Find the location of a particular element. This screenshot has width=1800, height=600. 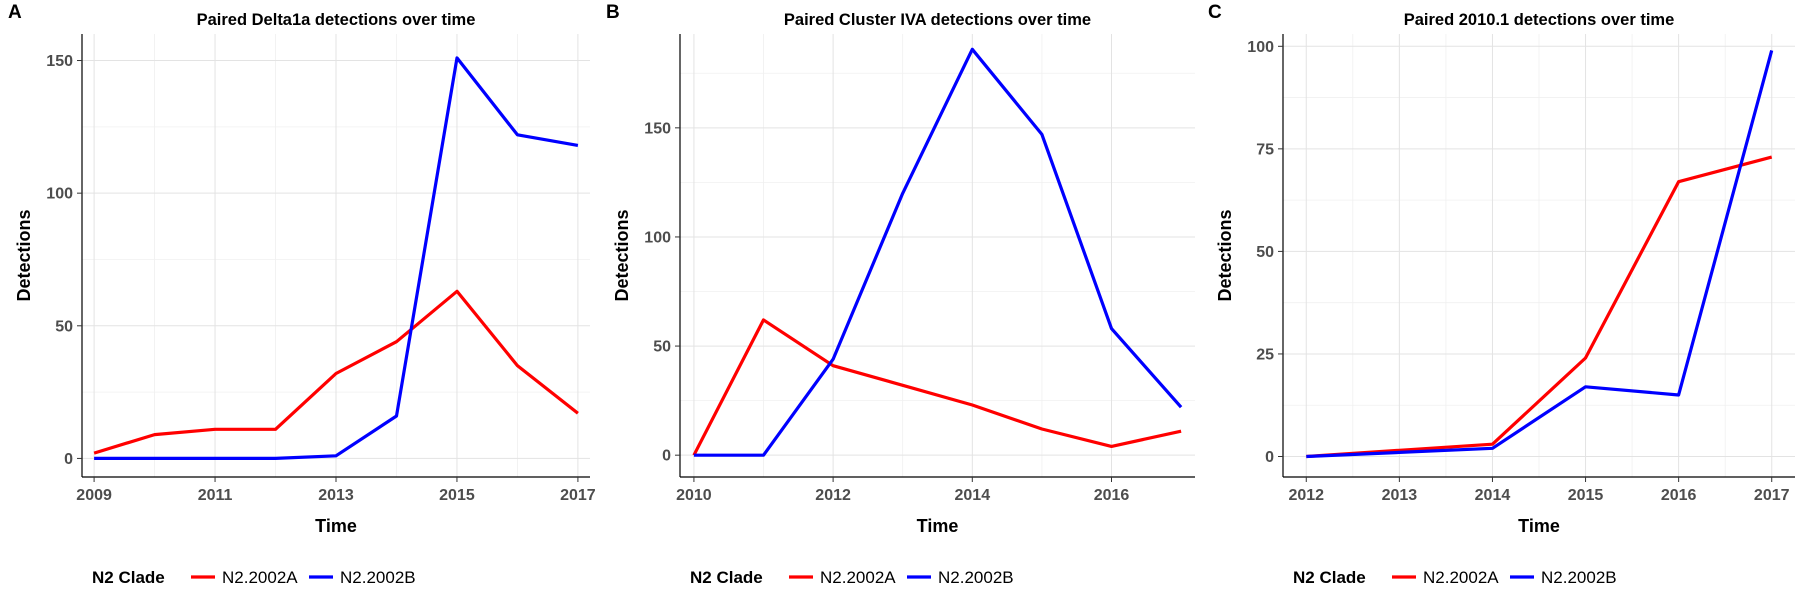

chart-title: Paired Cluster IVA detections over time is located at coordinates (937, 20).